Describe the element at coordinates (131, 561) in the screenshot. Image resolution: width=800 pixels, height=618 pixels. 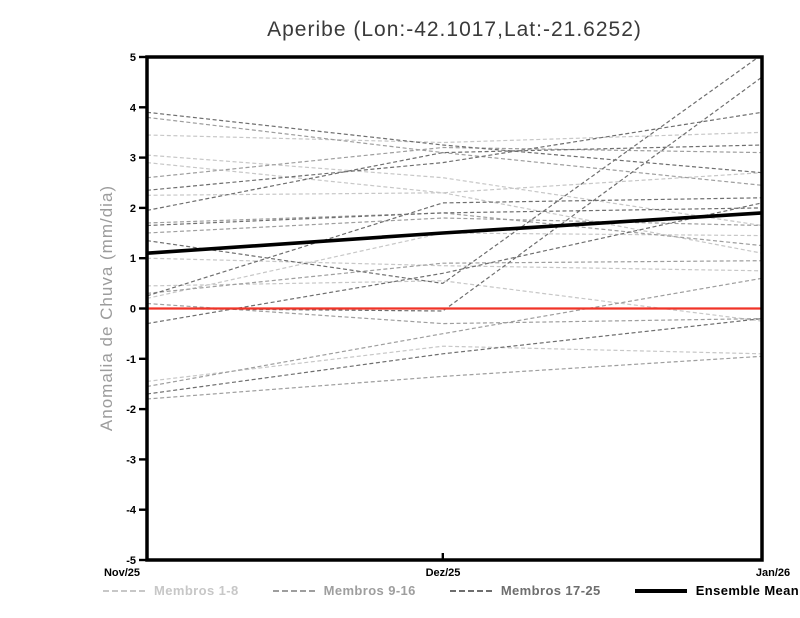
I see `y-tick-label: -5` at that location.